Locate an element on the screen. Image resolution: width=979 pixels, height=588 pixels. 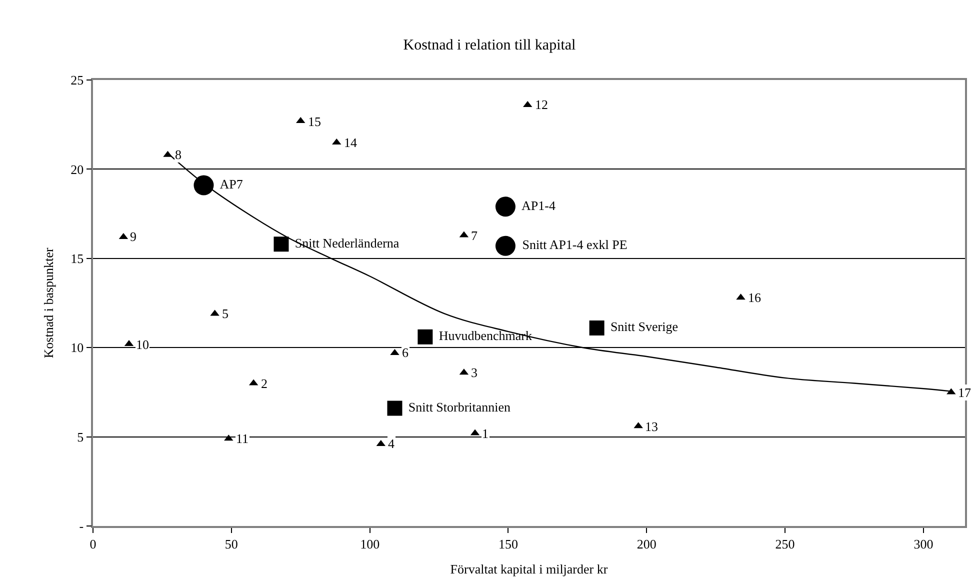
x-axis-title: Förvaltat kapital i miljarder kr is located at coordinates (529, 568).